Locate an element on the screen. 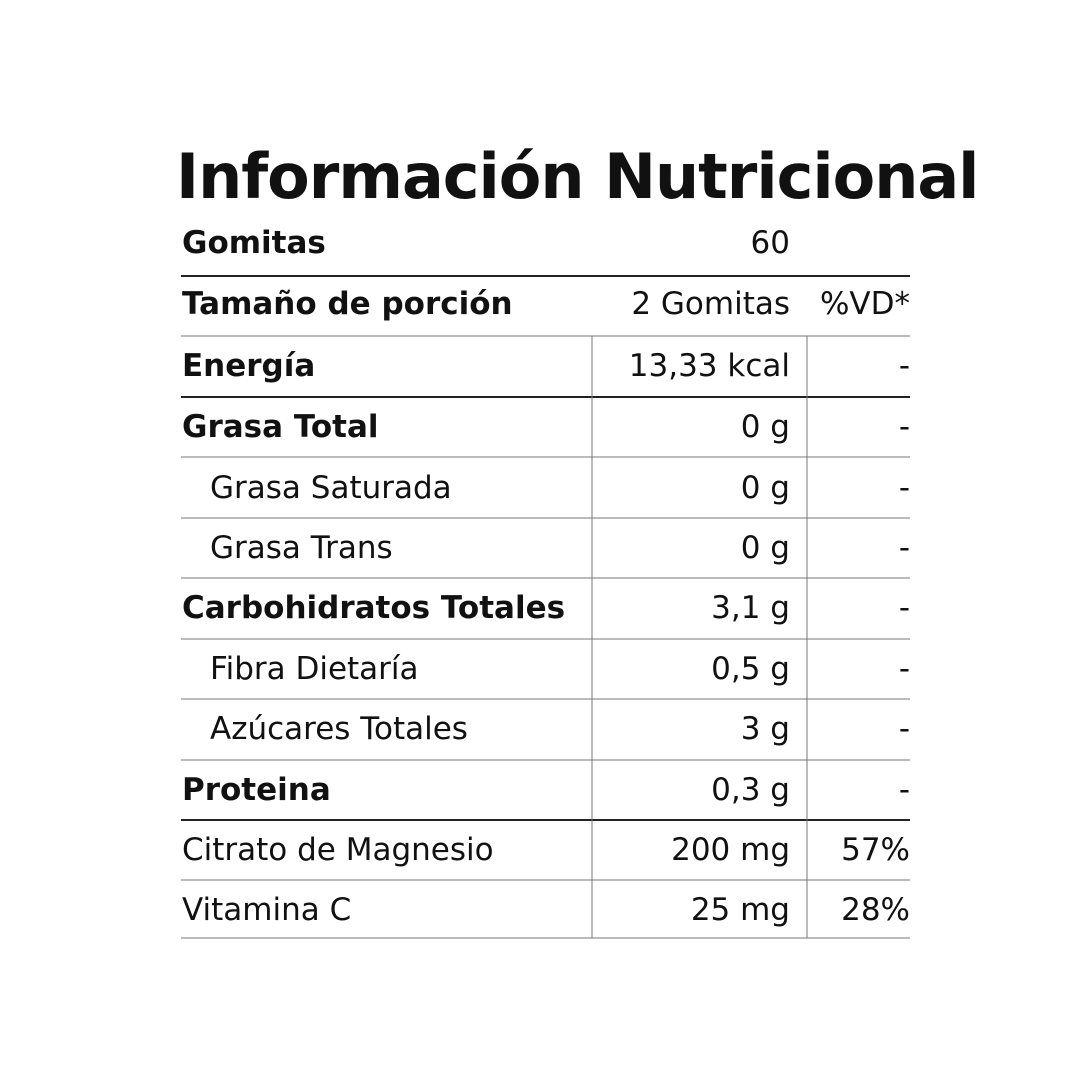  amount: 3 g is located at coordinates (765, 729).